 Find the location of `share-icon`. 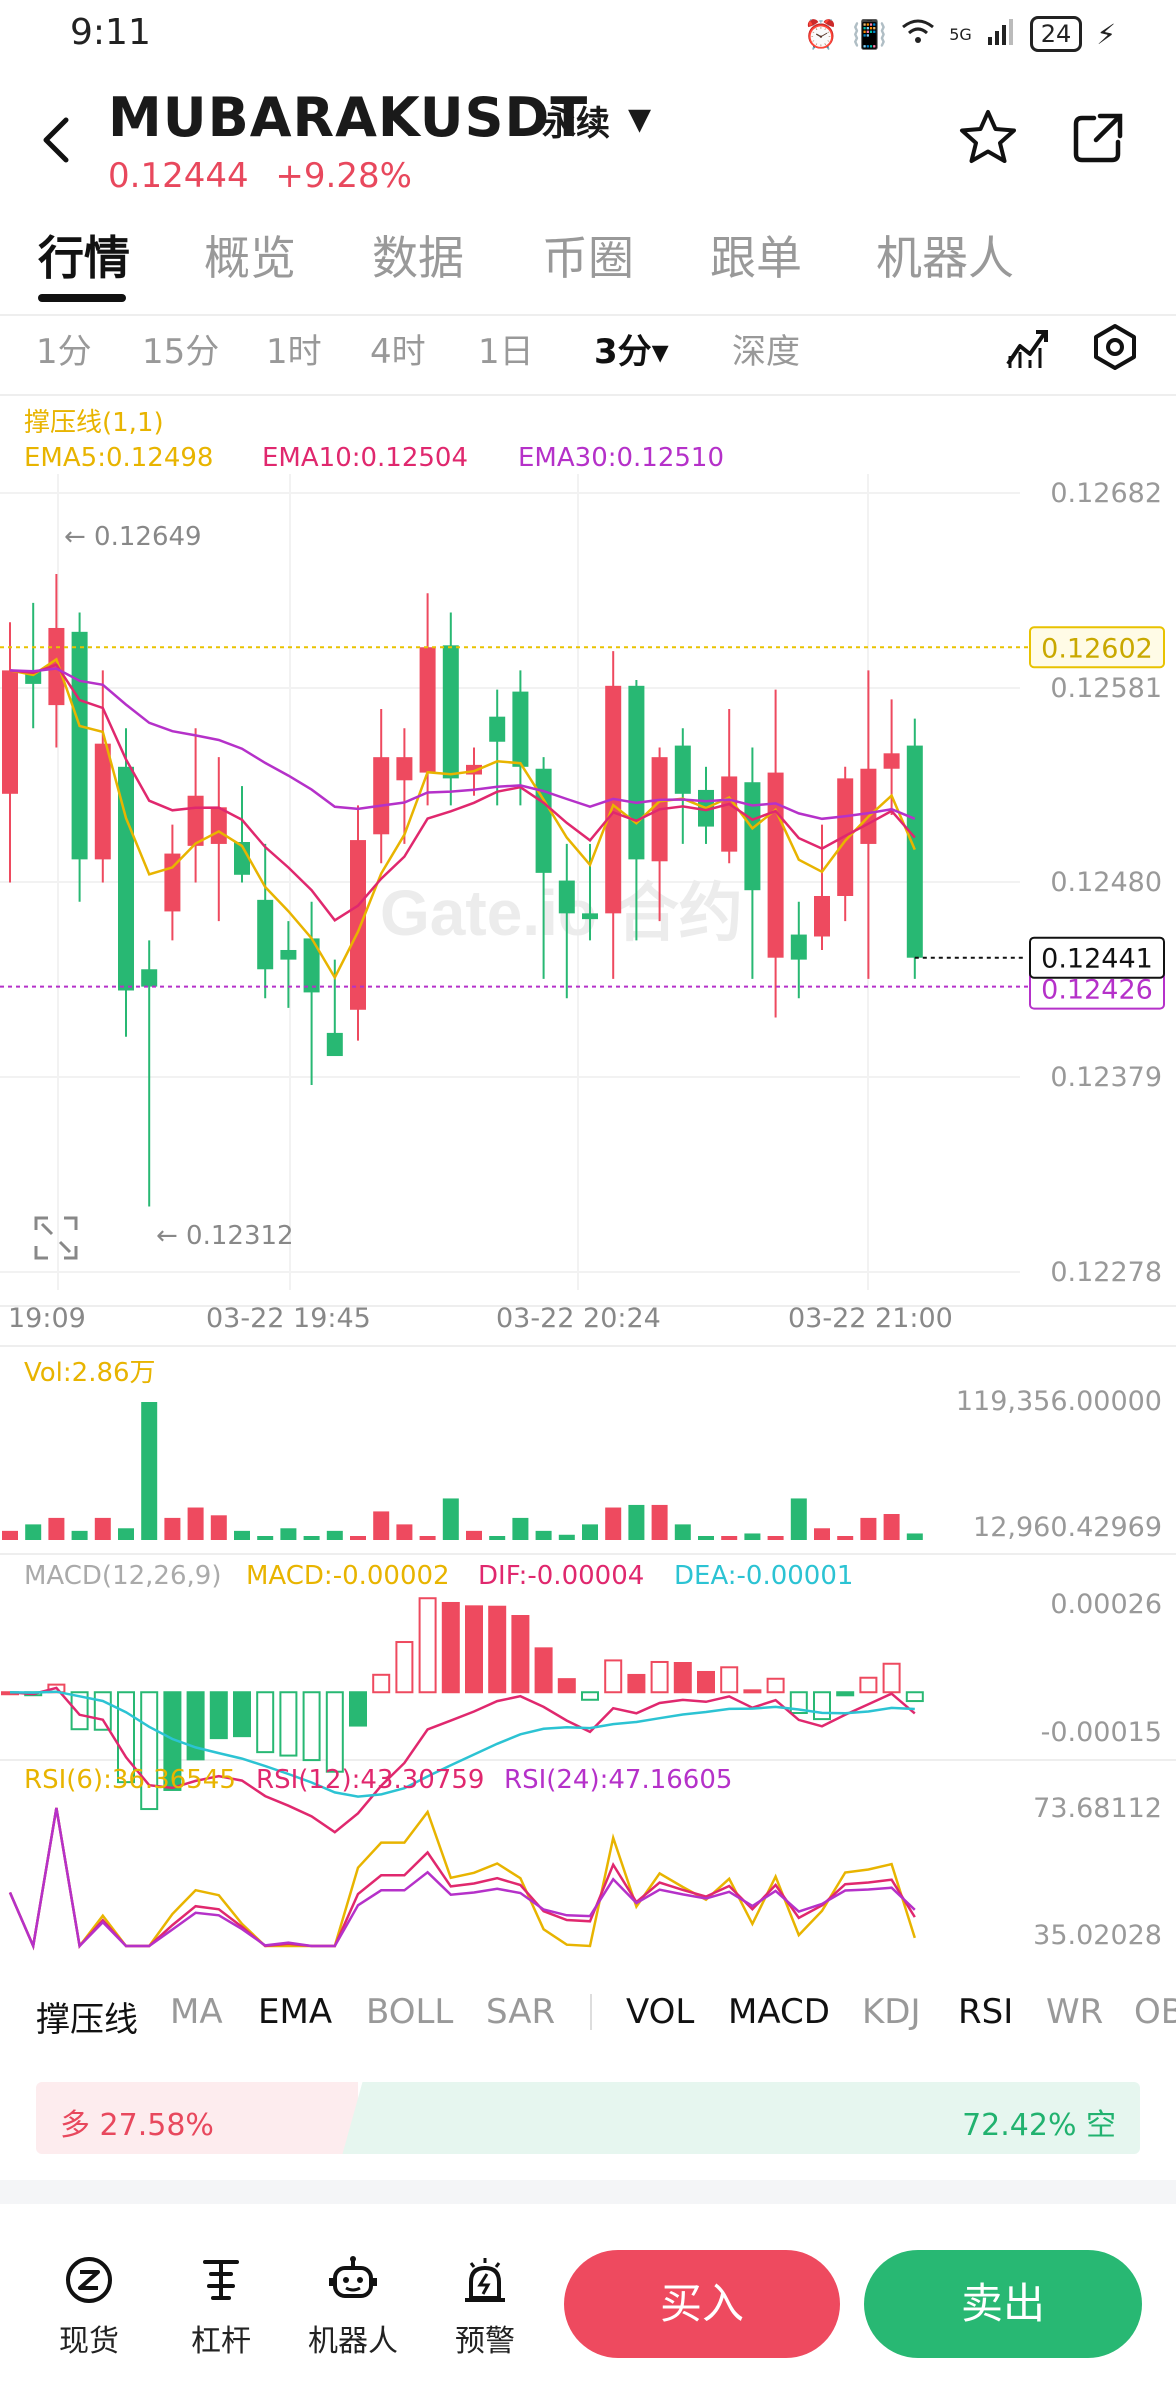

share-icon is located at coordinates (1098, 138).